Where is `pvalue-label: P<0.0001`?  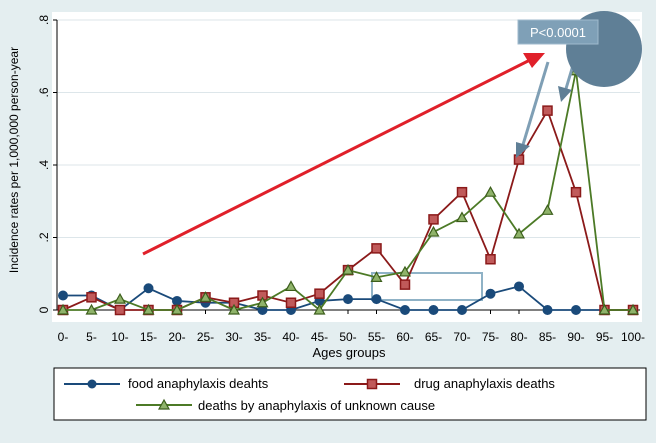
pvalue-label: P<0.0001 is located at coordinates (558, 32).